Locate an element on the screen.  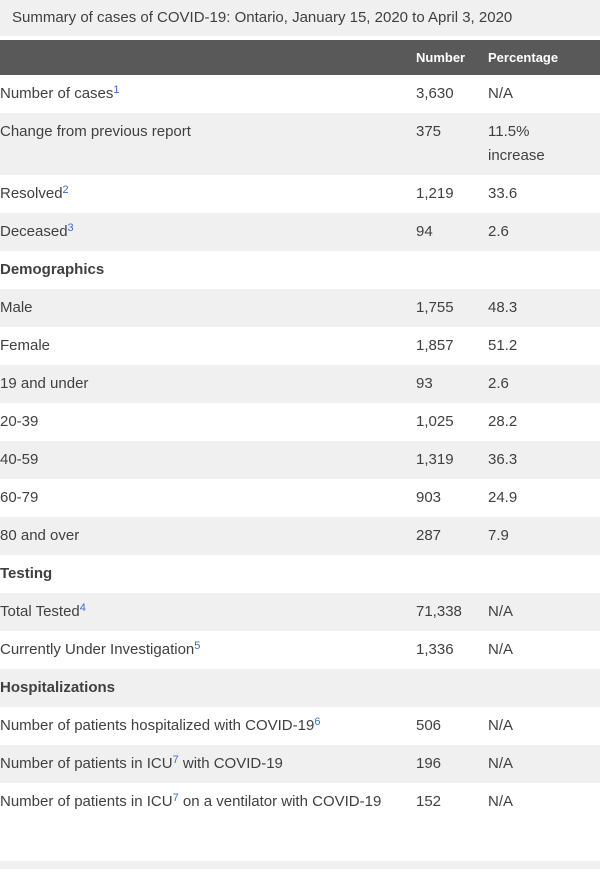
table-row: 80 and over 287 7.9 is located at coordinates (300, 536).